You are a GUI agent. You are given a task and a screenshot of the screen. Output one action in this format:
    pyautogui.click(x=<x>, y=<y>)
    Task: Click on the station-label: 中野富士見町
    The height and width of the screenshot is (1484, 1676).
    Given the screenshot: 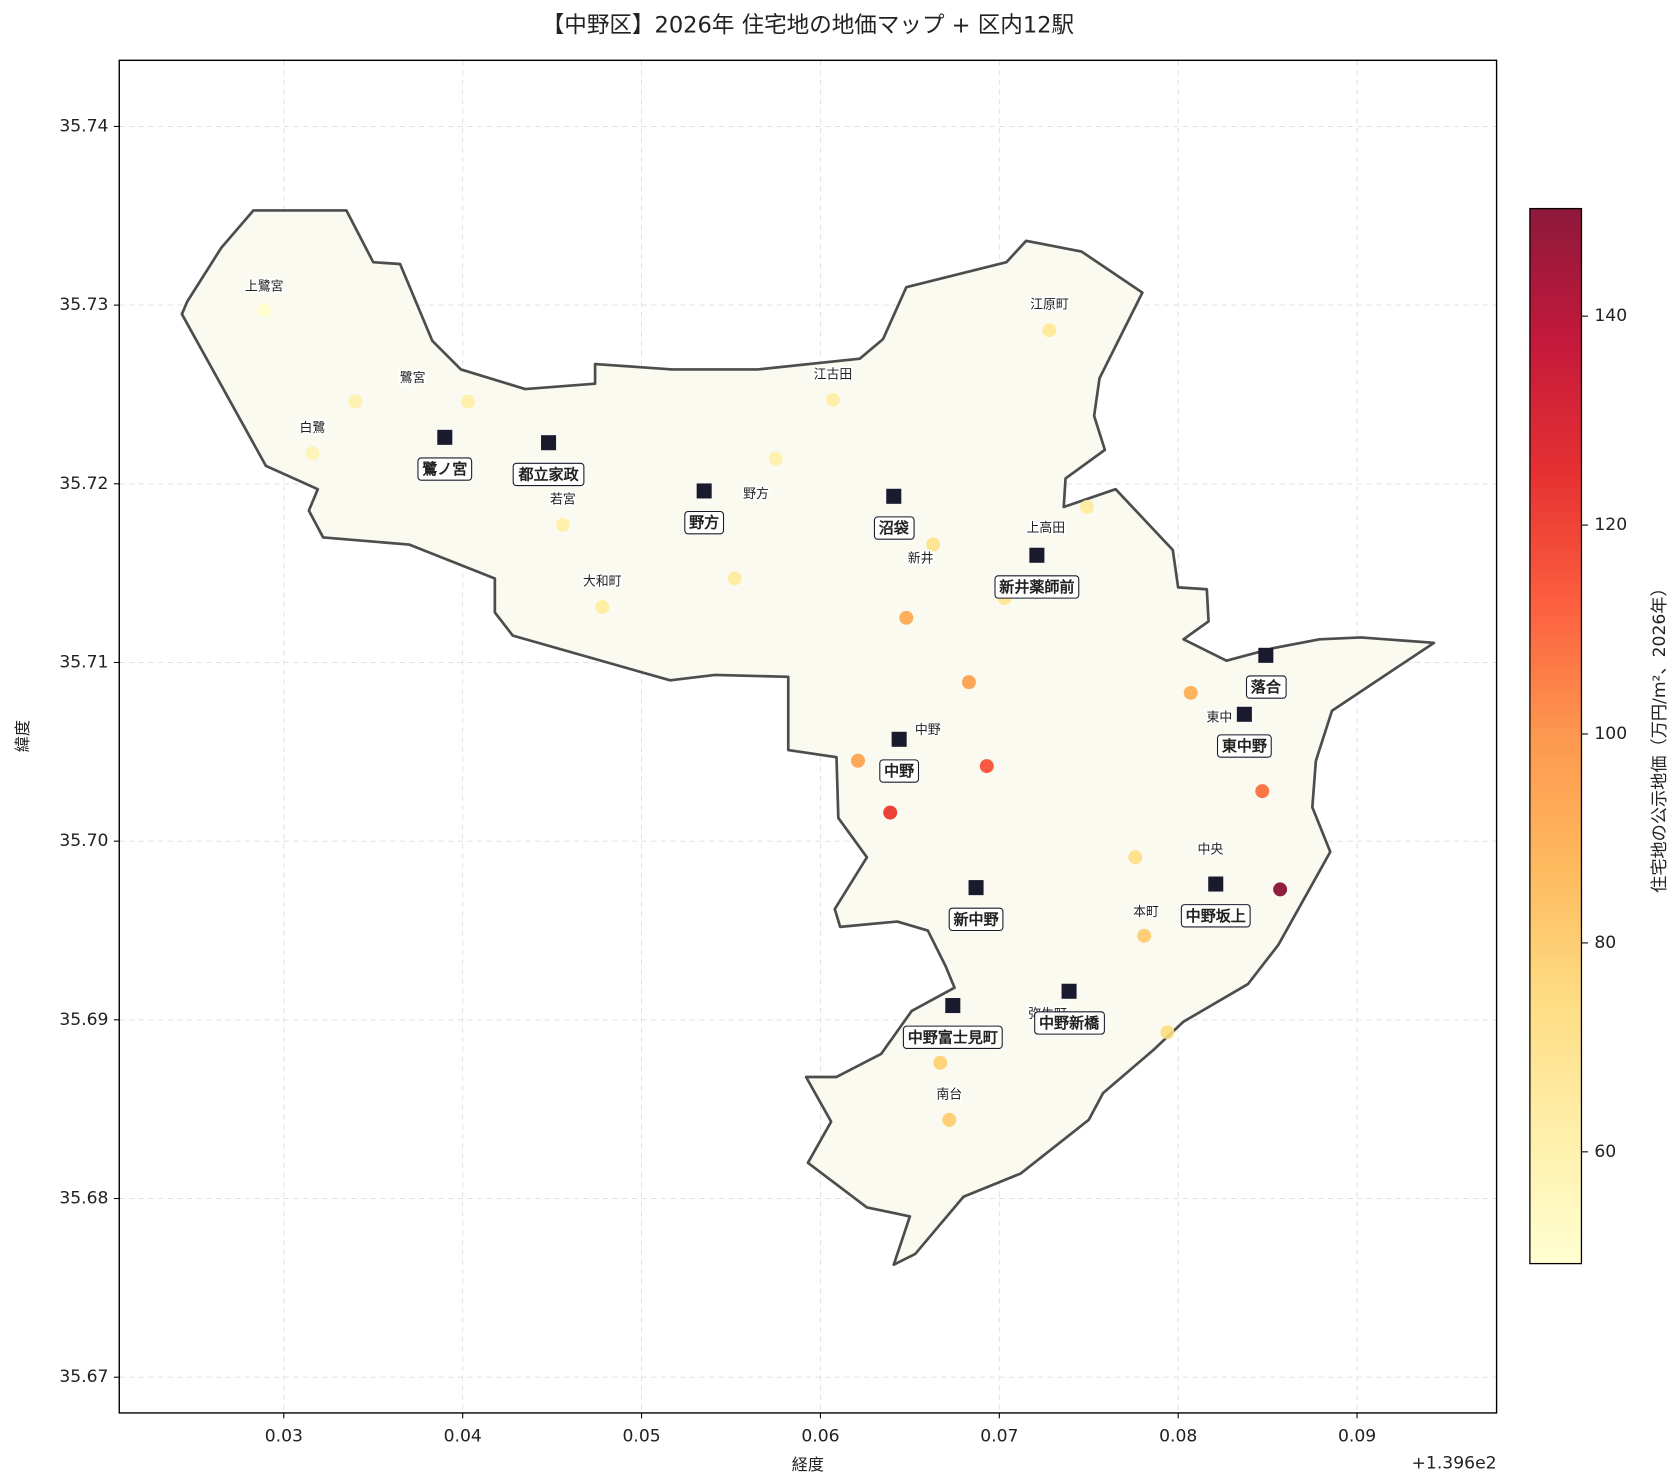 What is the action you would take?
    pyautogui.click(x=953, y=1037)
    